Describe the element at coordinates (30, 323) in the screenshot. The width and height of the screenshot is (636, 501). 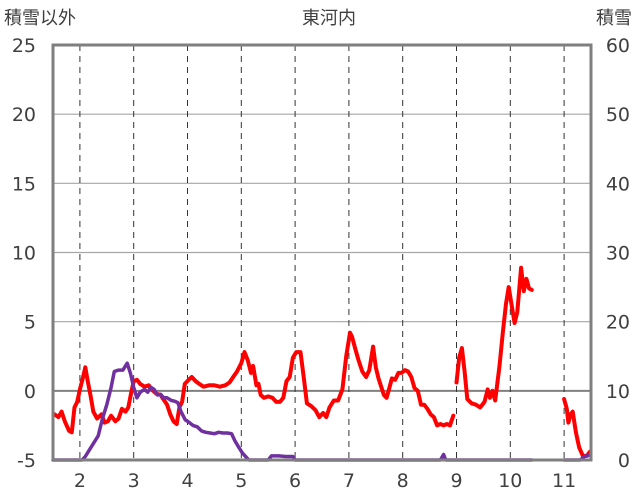
I see `left-y-tick-label: 5` at that location.